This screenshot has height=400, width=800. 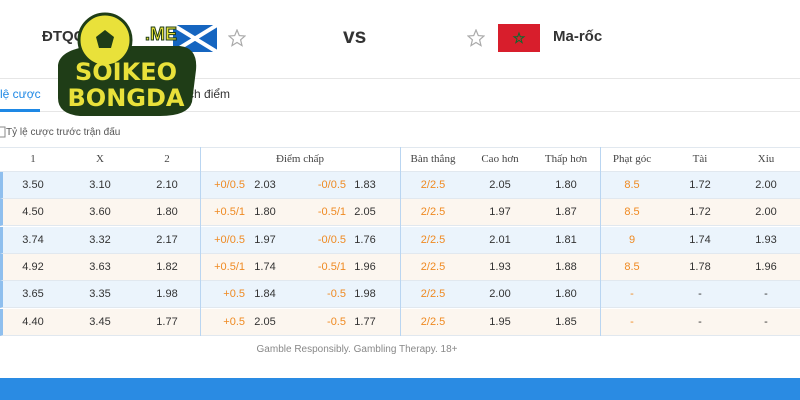 I want to click on odds-cell: 2.01, so click(x=500, y=239).